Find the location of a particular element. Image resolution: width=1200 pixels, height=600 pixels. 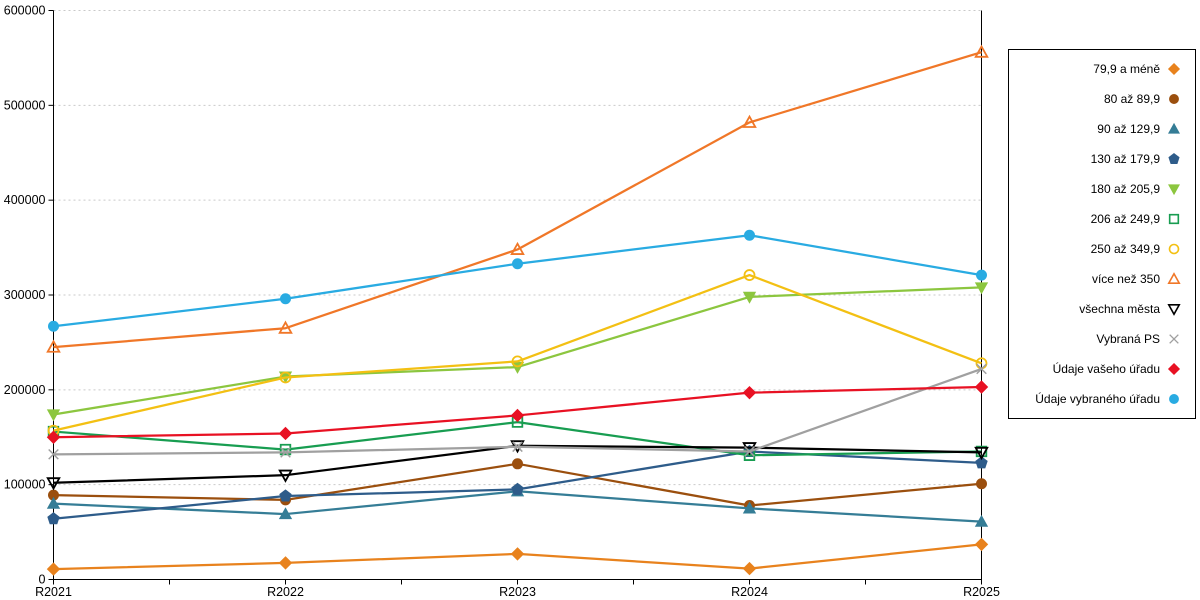

y-tick-label: 300000 is located at coordinates (25, 295).